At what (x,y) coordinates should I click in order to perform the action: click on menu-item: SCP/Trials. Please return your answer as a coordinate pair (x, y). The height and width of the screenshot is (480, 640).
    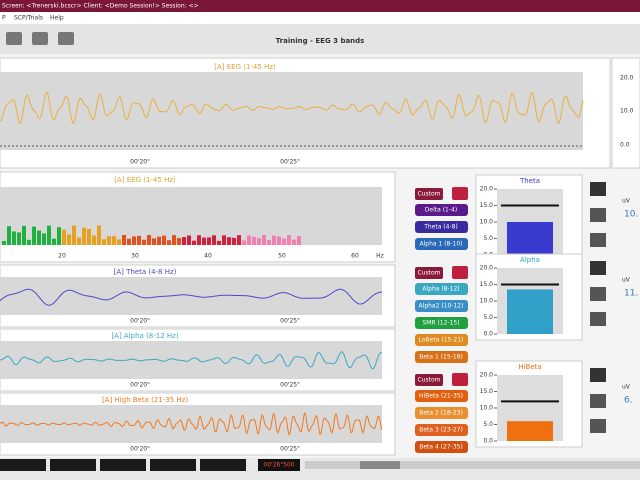
    Looking at the image, I should click on (28, 18).